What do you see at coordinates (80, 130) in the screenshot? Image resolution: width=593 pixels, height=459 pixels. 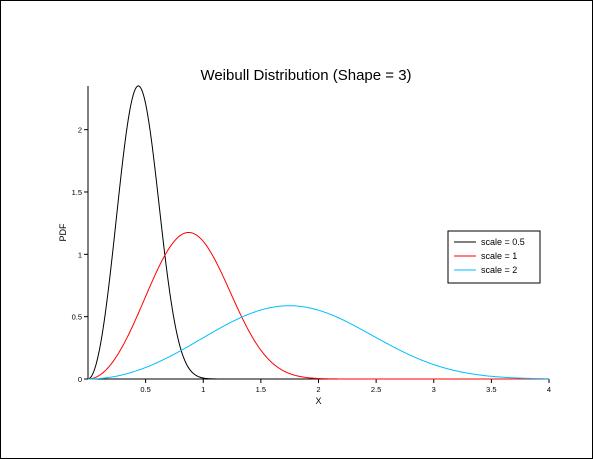 I see `y-tick-label: 2` at bounding box center [80, 130].